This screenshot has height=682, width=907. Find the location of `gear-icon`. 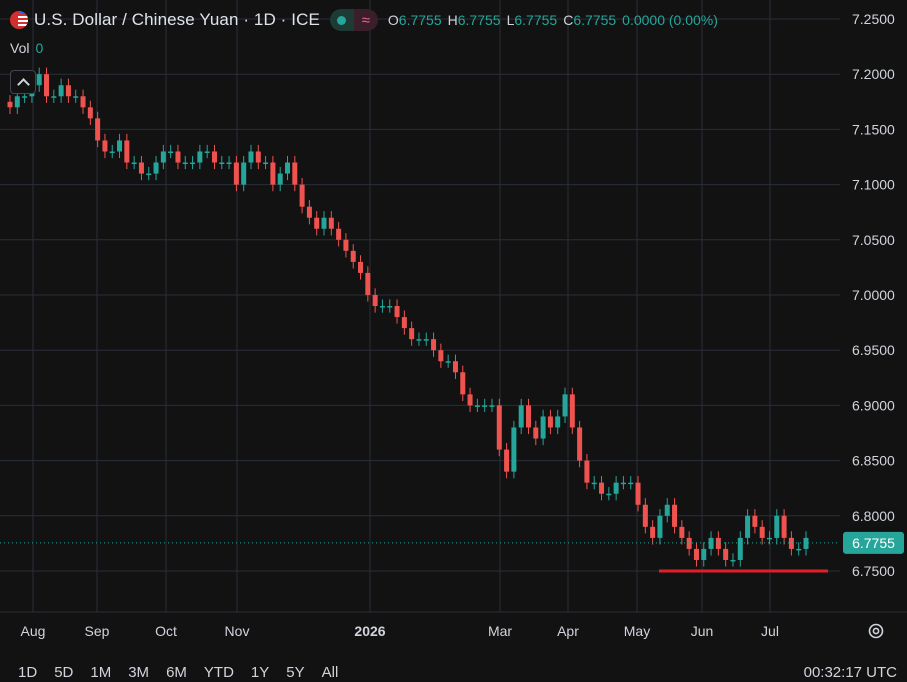

gear-icon is located at coordinates (876, 631).